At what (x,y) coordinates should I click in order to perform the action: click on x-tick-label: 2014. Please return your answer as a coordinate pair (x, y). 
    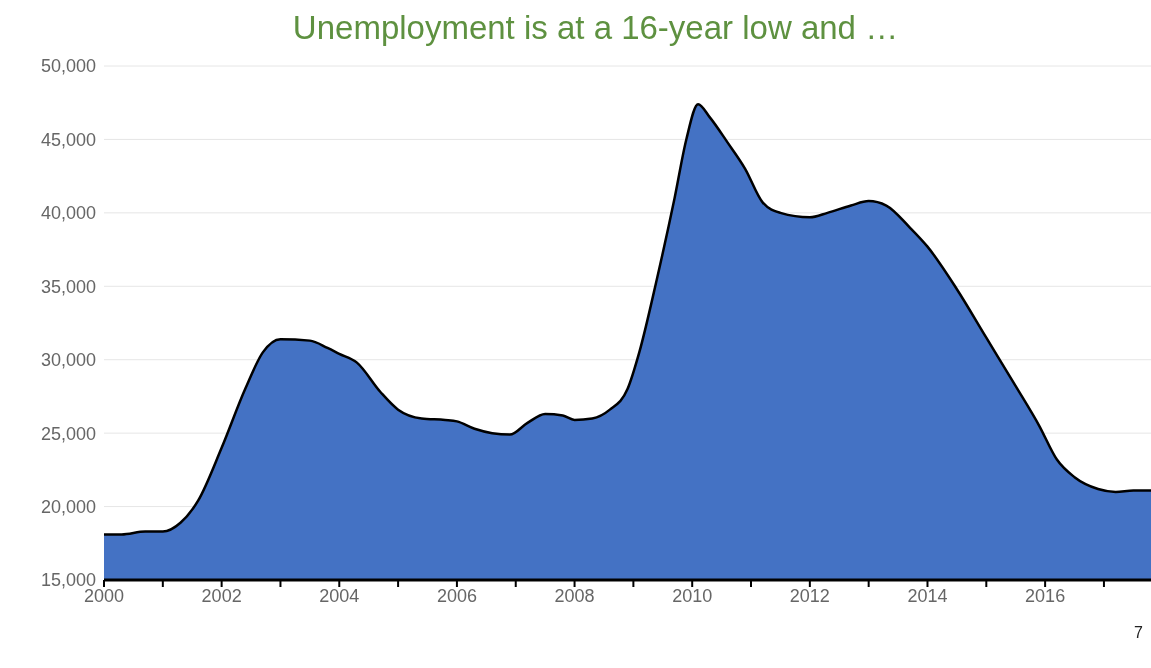
    Looking at the image, I should click on (927, 595).